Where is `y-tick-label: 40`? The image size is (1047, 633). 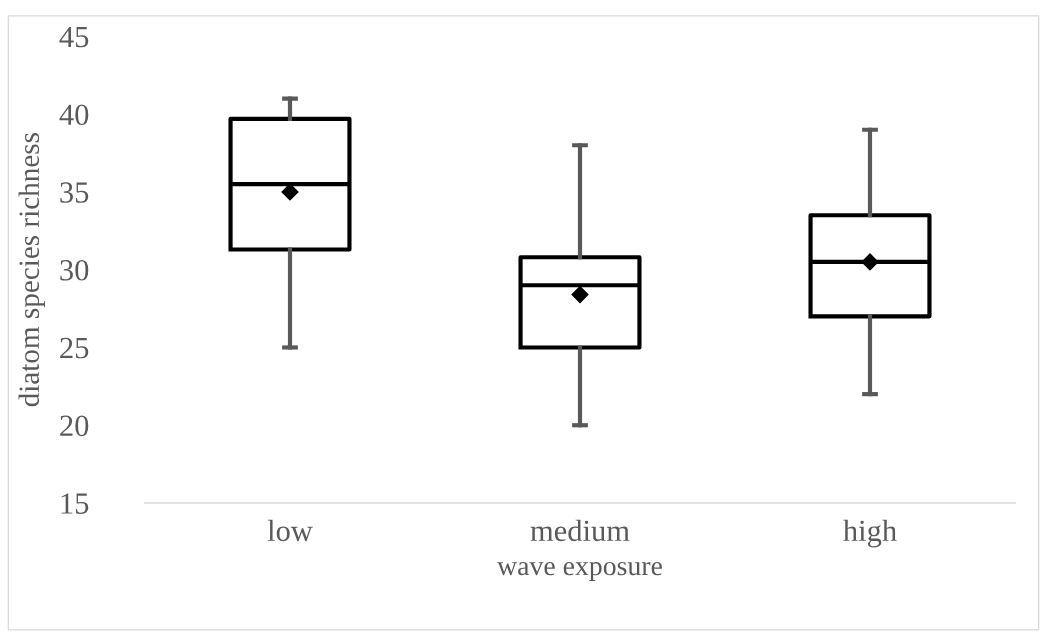 y-tick-label: 40 is located at coordinates (74, 115).